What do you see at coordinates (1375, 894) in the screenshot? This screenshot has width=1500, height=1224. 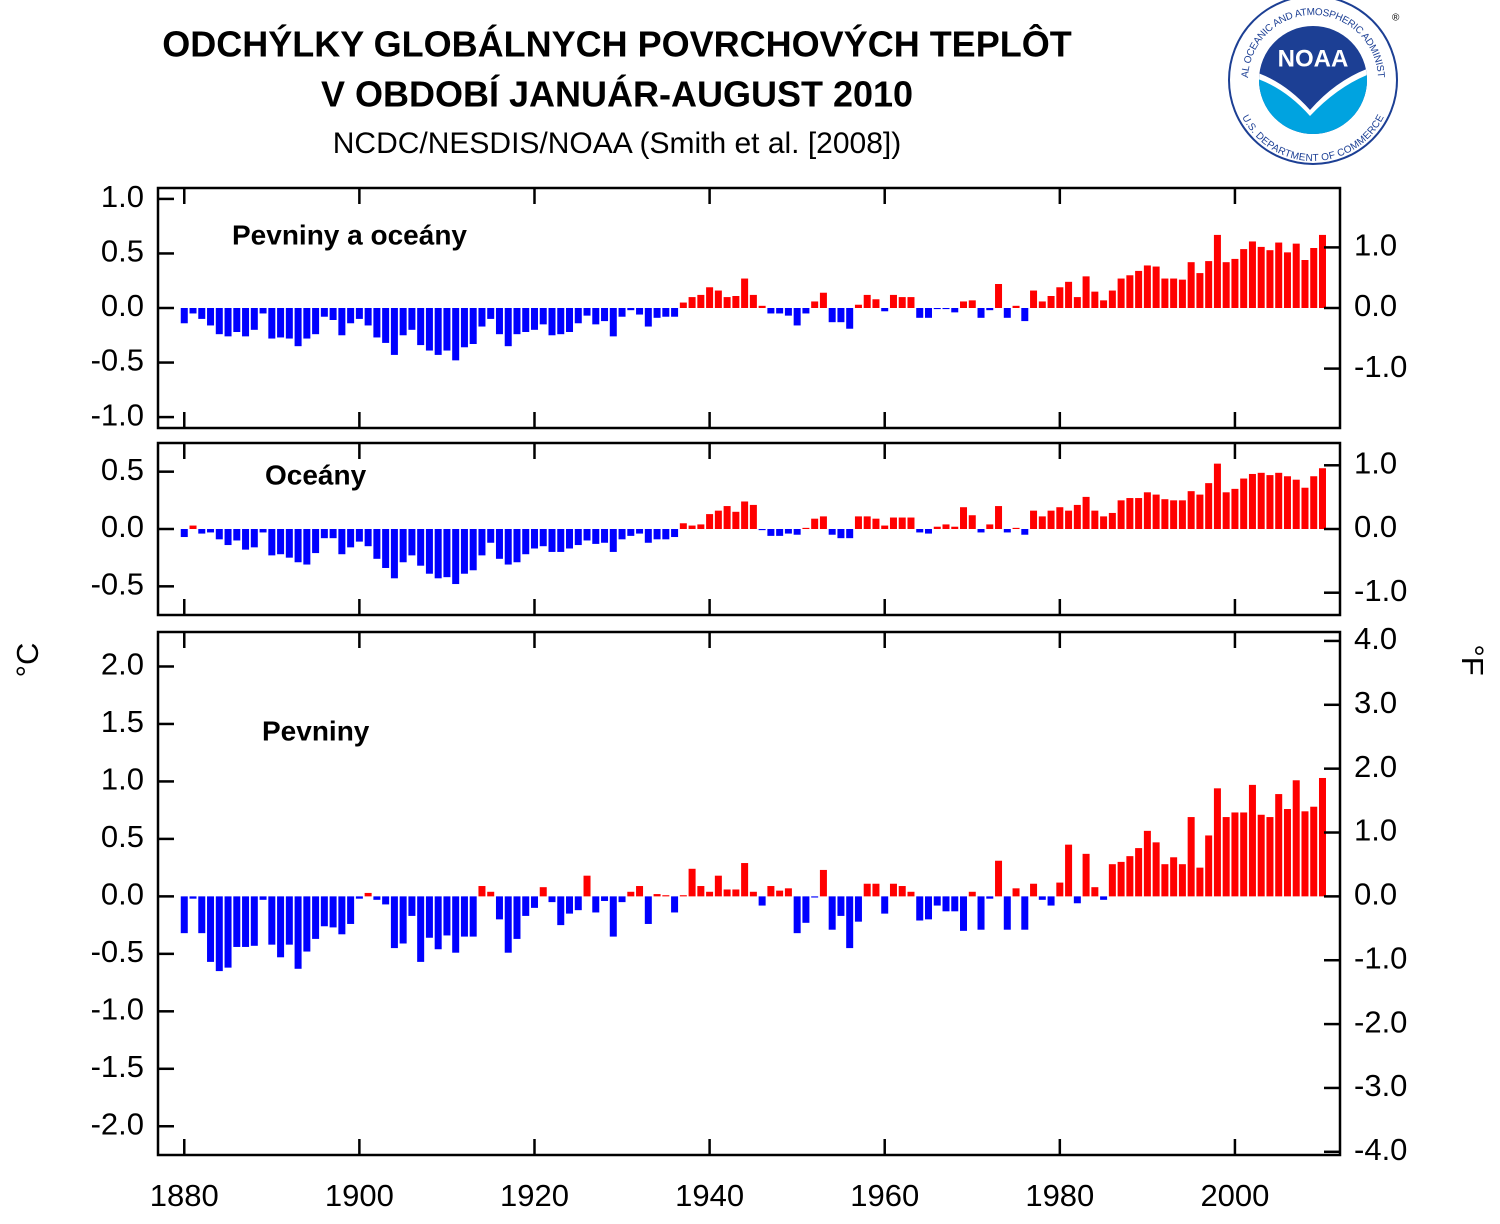 I see `y2-tick-label: 0.0` at bounding box center [1375, 894].